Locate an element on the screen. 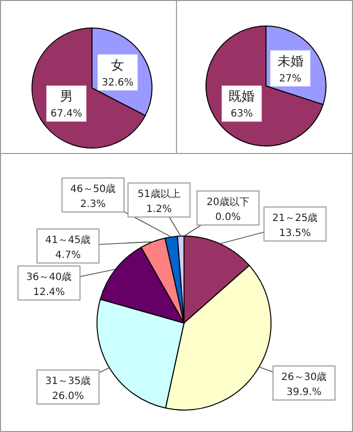 The image size is (353, 432). data-label: 12.4% is located at coordinates (49, 292).